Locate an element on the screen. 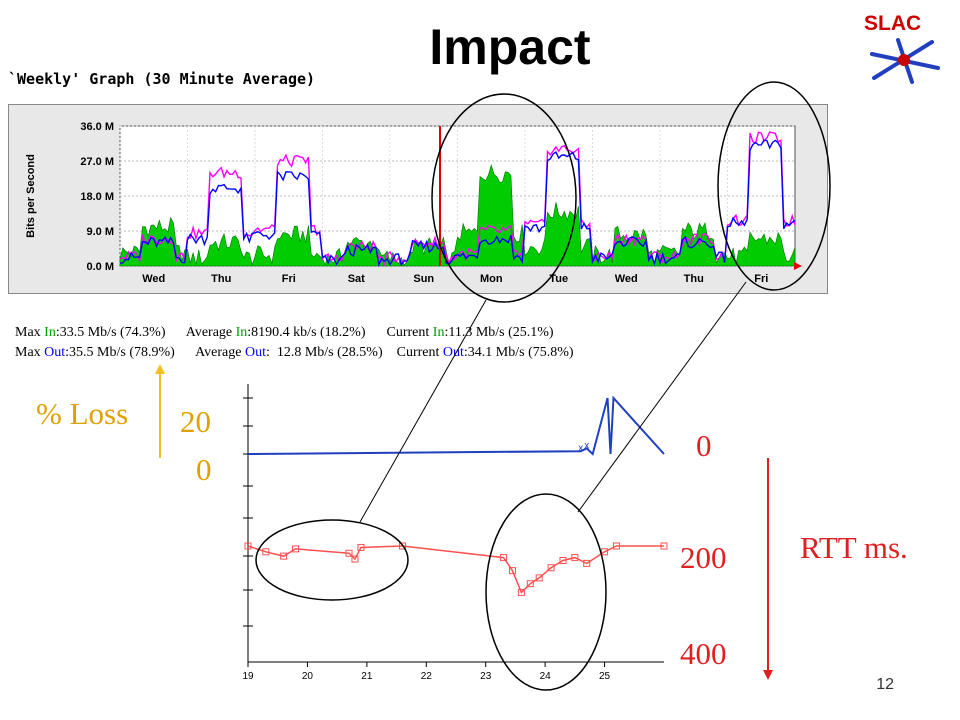  loss-rtt-x-ticks: 19 20 21 22 23 24 25 is located at coordinates (426, 672).